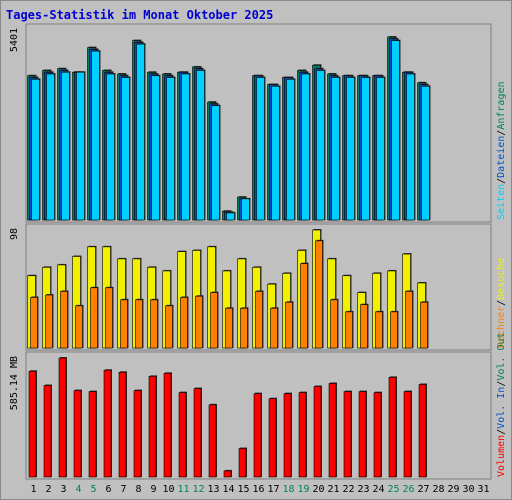 The image size is (512, 500). What do you see at coordinates (93, 489) in the screenshot?
I see `x-tick-label-day-5: 5` at bounding box center [93, 489].